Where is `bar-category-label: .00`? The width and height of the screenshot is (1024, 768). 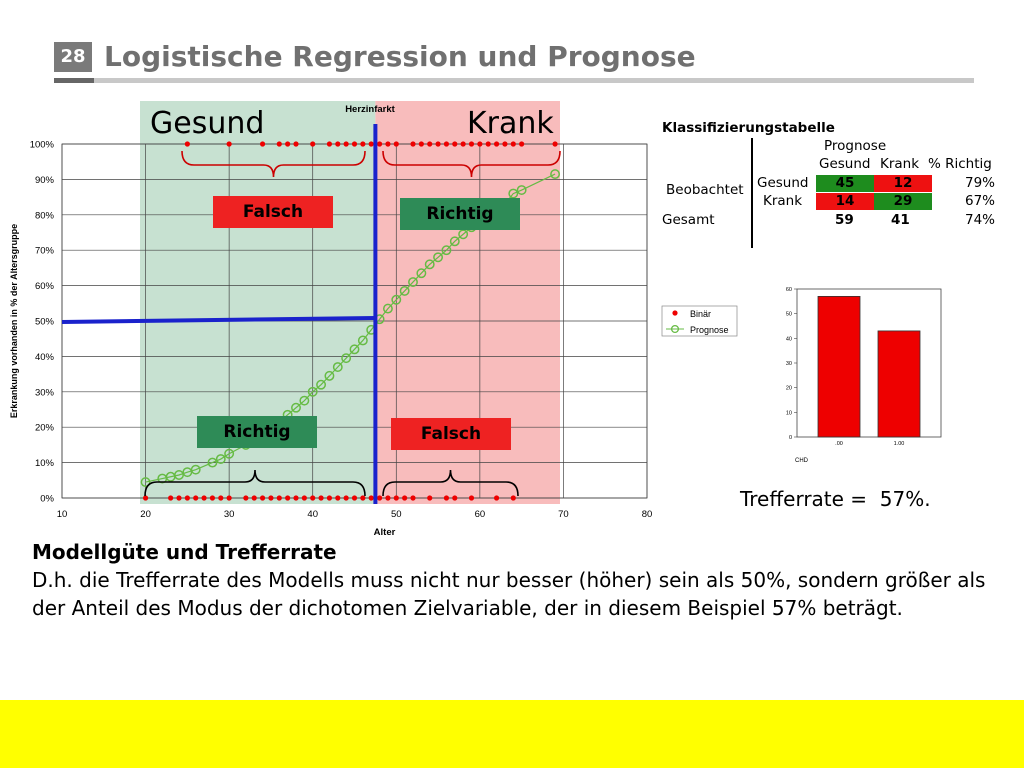
bar-category-label: .00 is located at coordinates (839, 444).